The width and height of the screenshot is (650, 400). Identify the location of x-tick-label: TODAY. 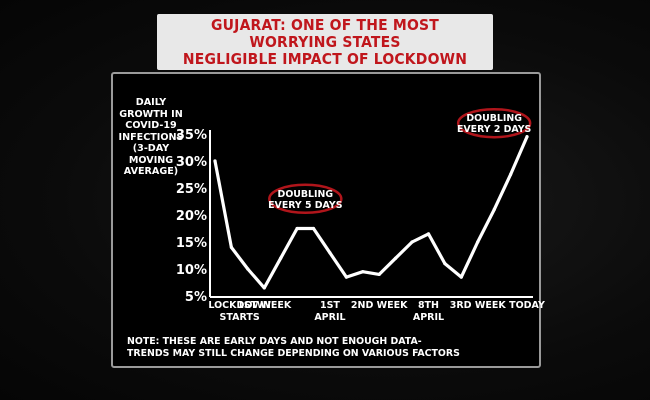
(527, 305).